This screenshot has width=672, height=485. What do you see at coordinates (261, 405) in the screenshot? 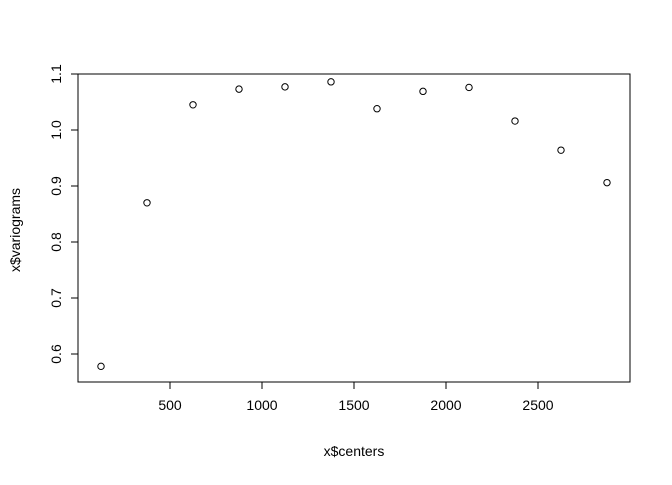
I see `x-tick-label: 1000` at bounding box center [261, 405].